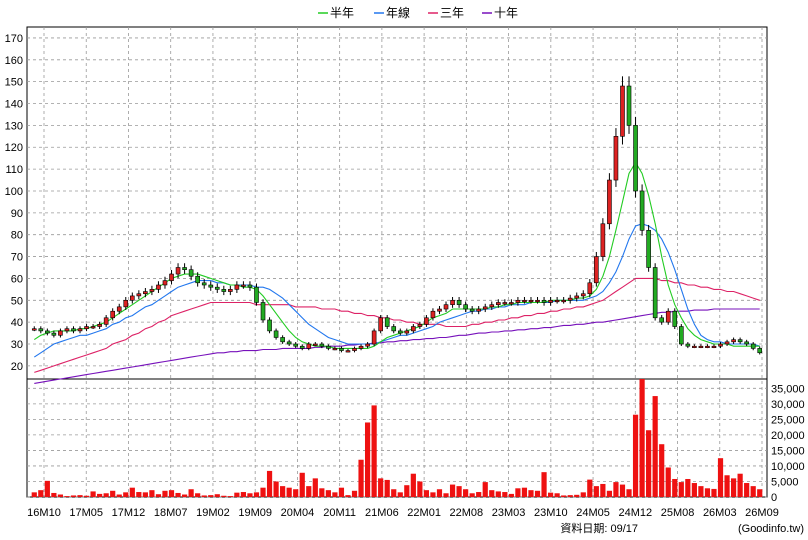 This screenshot has width=808, height=540. Describe the element at coordinates (551, 513) in the screenshot. I see `x-tick-label: 23M10` at that location.